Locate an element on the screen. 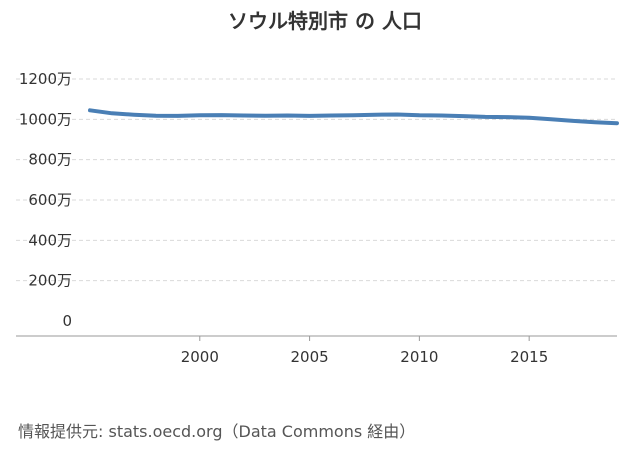 The width and height of the screenshot is (640, 449). y-tick-label: 800万 is located at coordinates (50, 160).